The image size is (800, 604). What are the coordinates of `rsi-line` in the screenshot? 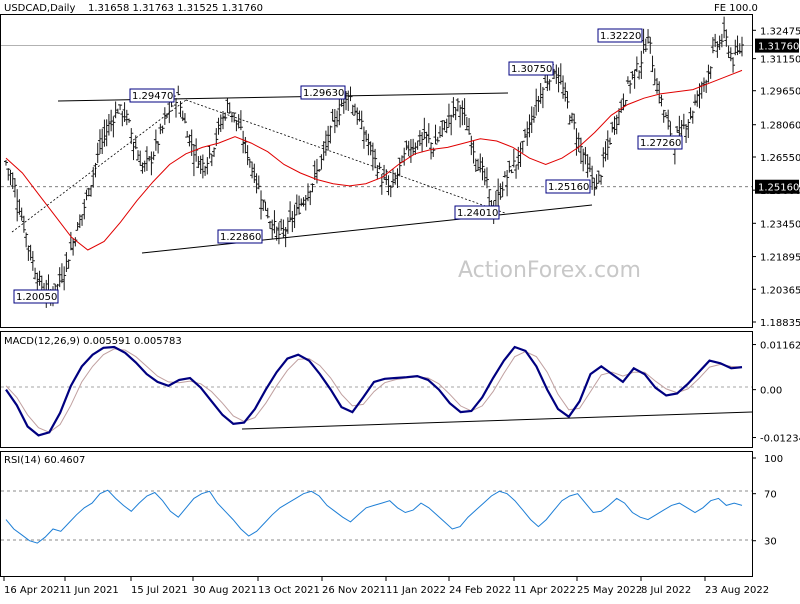 It's located at (374, 516).